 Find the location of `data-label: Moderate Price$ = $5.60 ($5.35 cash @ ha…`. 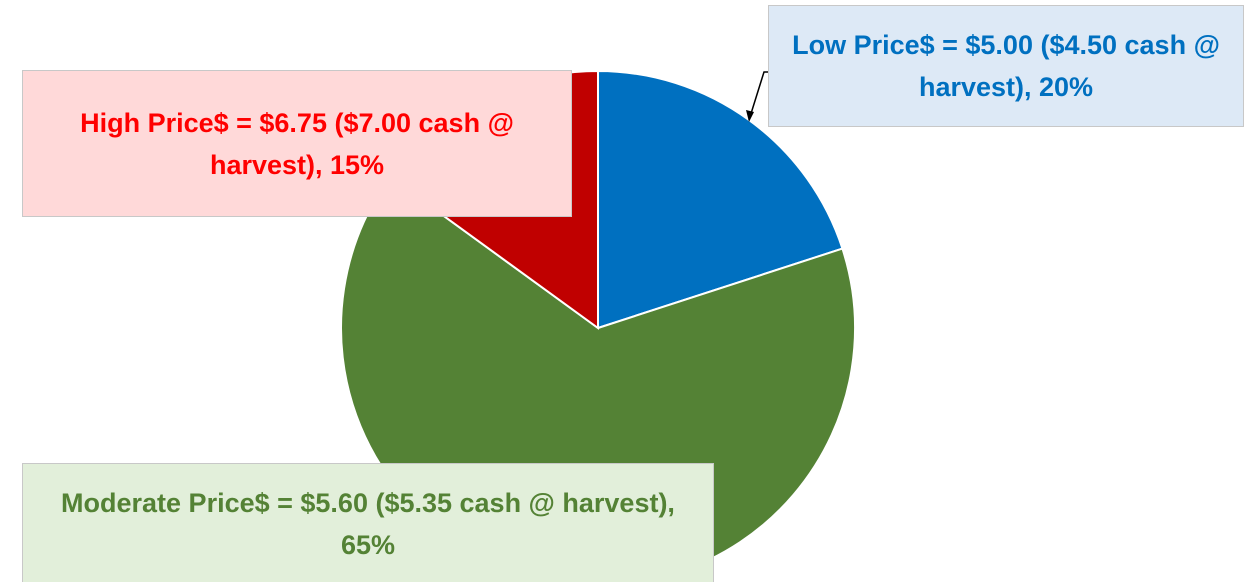

data-label: Moderate Price$ = $5.60 ($5.35 cash @ ha… is located at coordinates (368, 522).